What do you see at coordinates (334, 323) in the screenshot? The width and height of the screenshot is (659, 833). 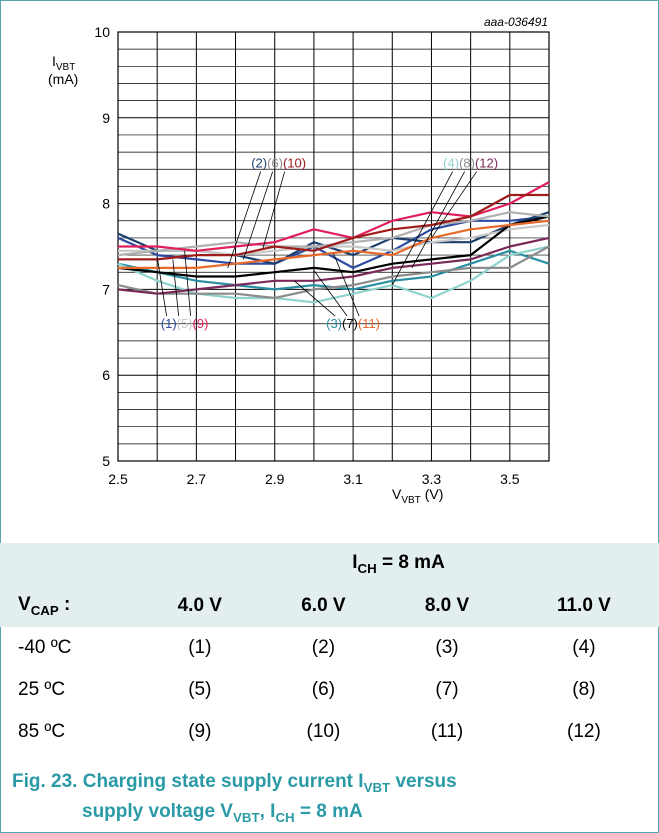 I see `callout-label: (3)` at bounding box center [334, 323].